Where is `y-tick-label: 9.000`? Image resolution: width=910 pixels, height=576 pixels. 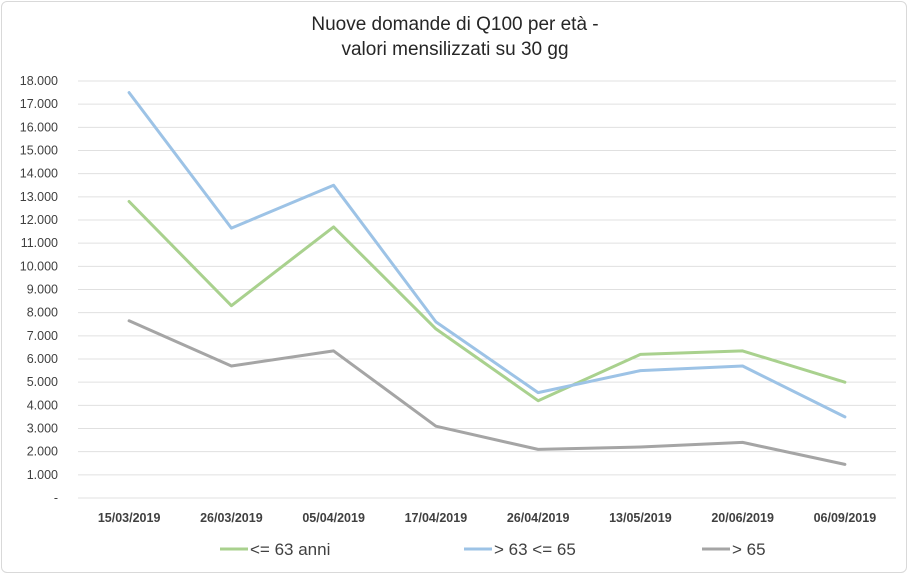 y-tick-label: 9.000 is located at coordinates (42, 290).